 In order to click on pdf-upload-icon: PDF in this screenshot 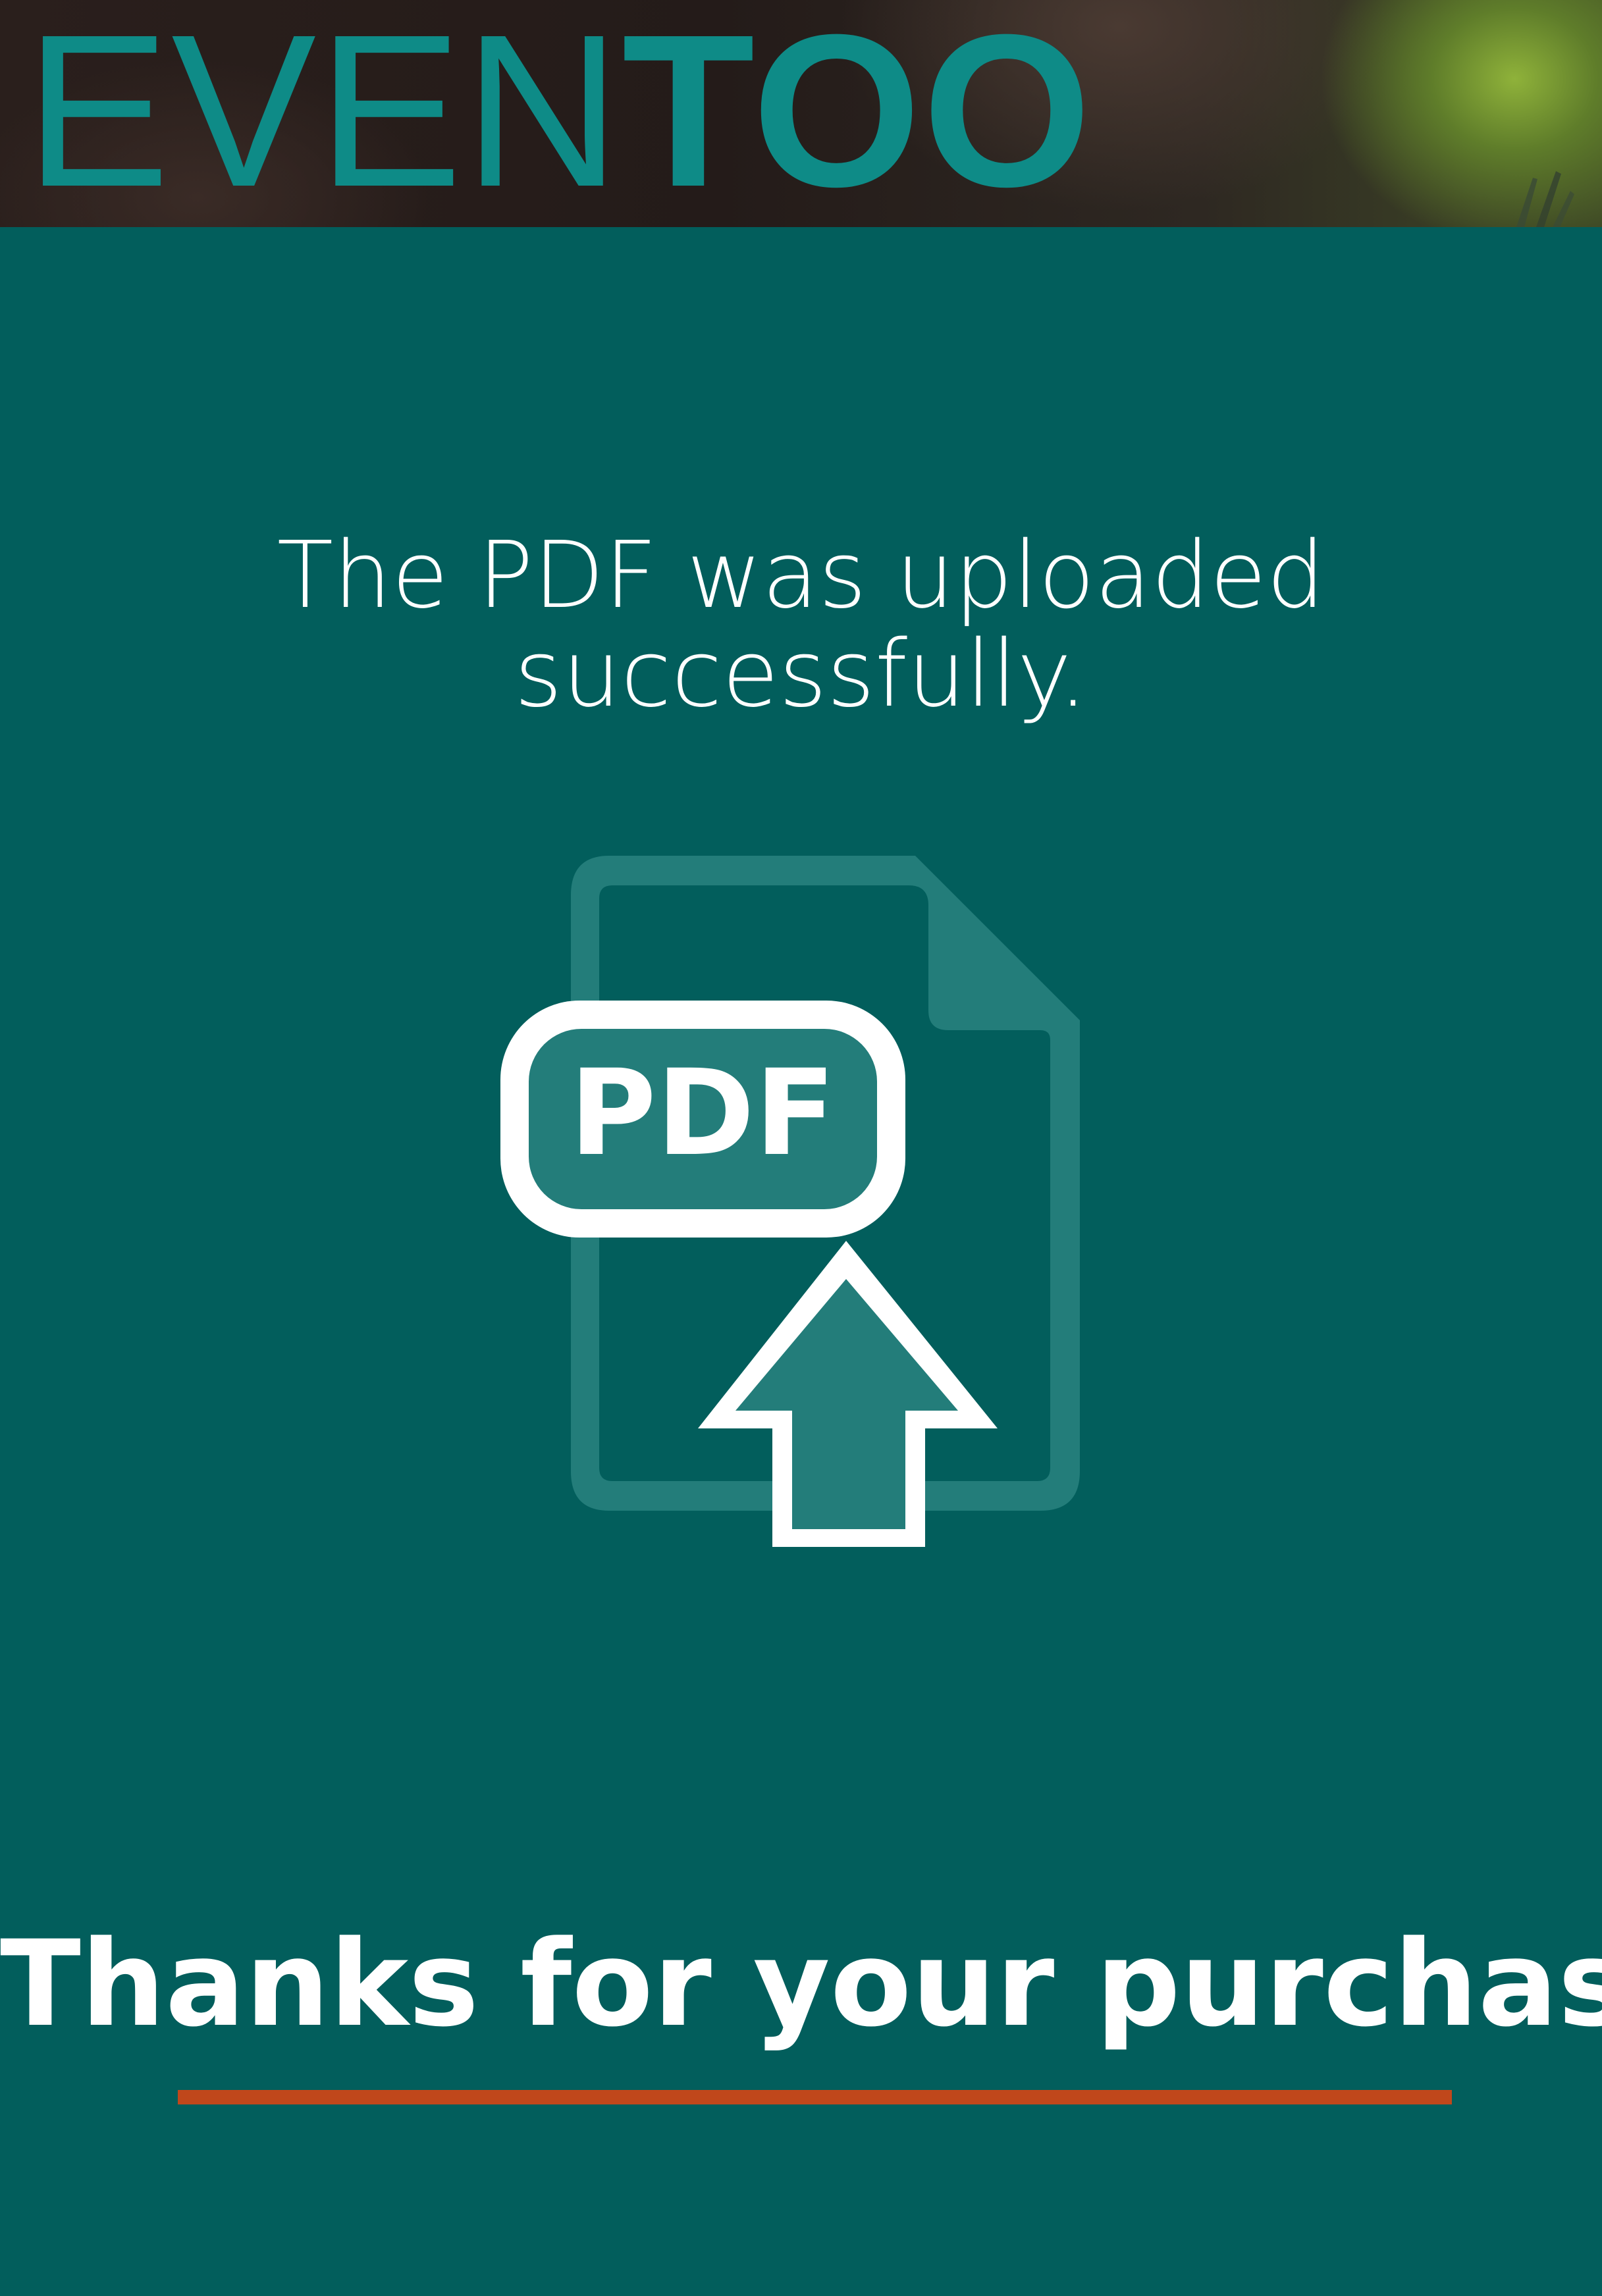, I will do `click(790, 1201)`.